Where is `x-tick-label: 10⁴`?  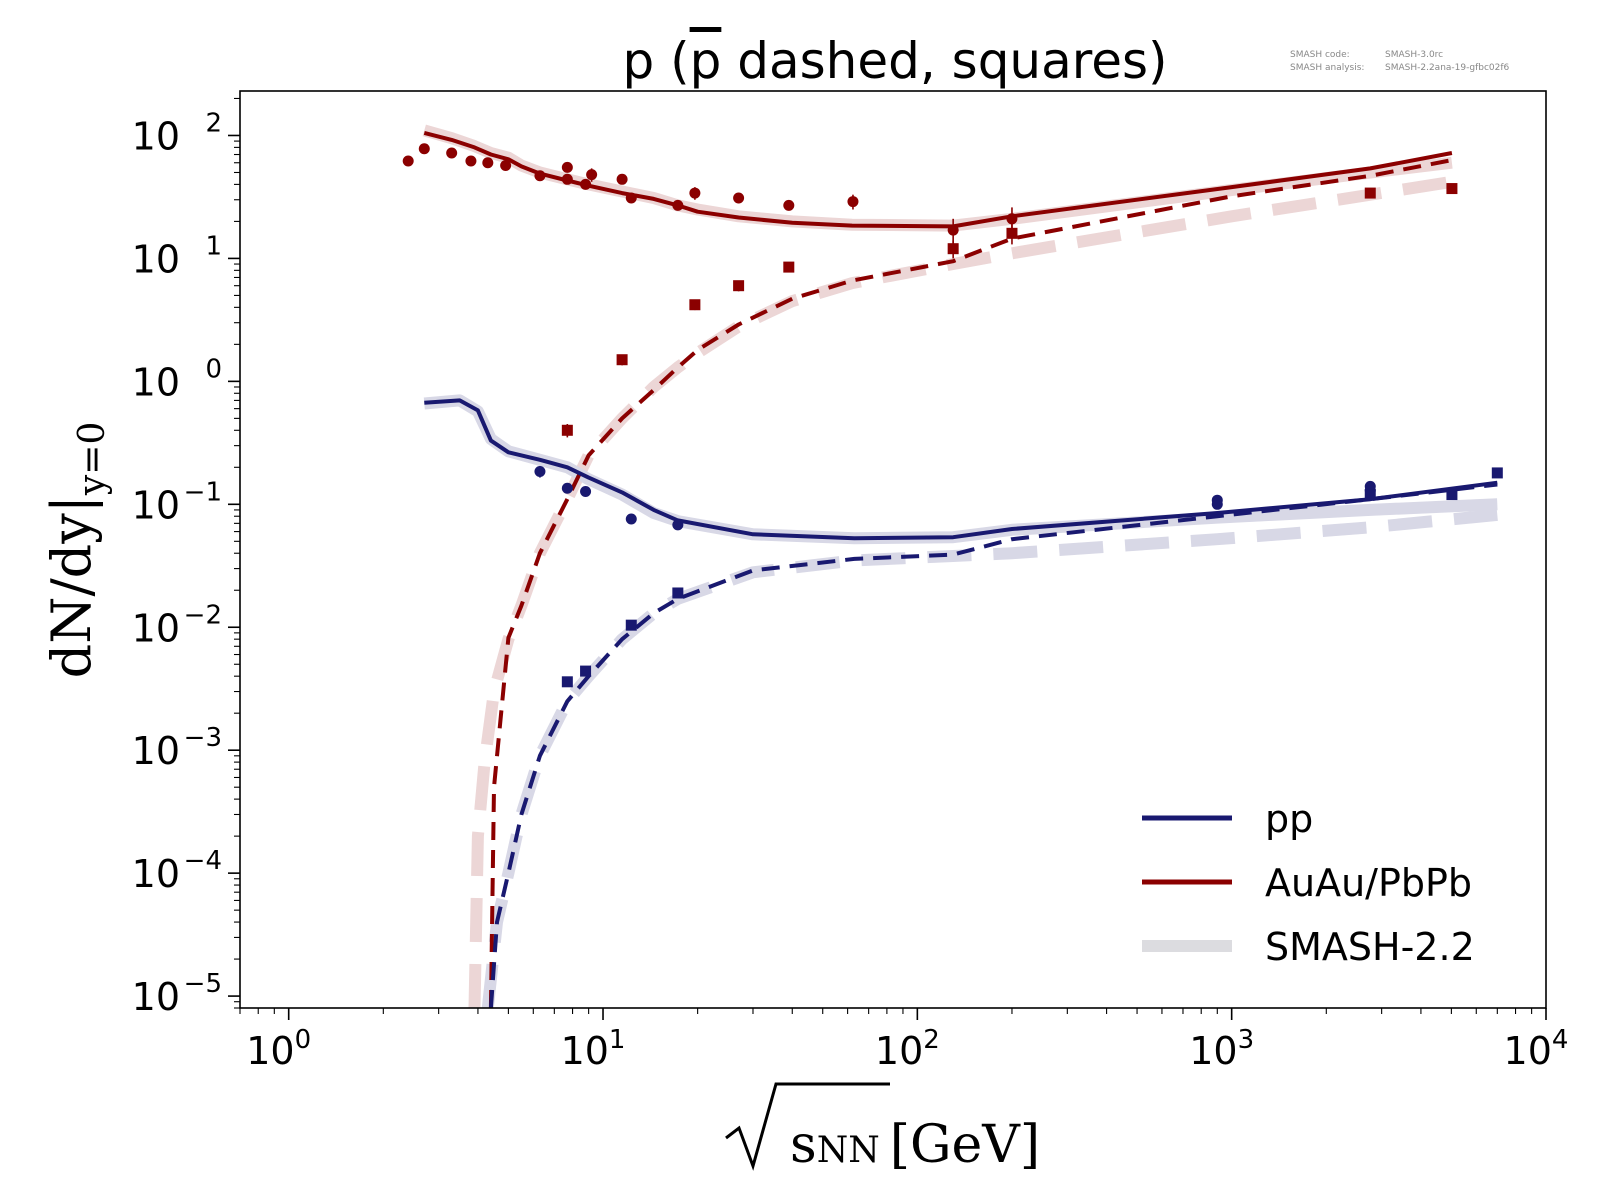 x-tick-label: 10⁴ is located at coordinates (1536, 1049).